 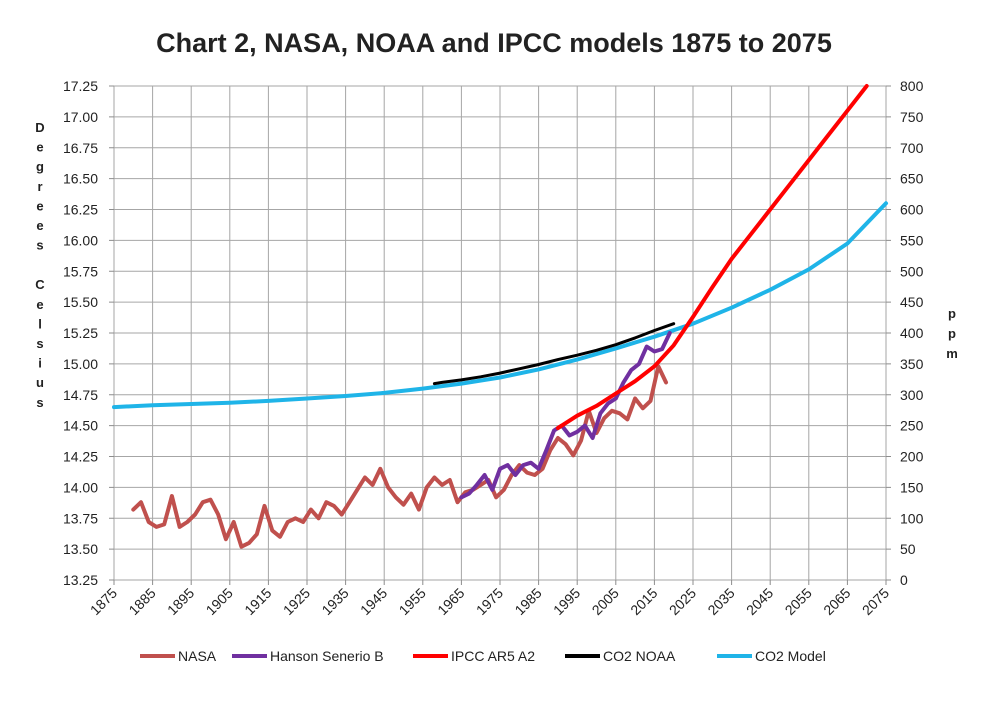 What do you see at coordinates (566, 601) in the screenshot?
I see `x-tick-label: 1995` at bounding box center [566, 601].